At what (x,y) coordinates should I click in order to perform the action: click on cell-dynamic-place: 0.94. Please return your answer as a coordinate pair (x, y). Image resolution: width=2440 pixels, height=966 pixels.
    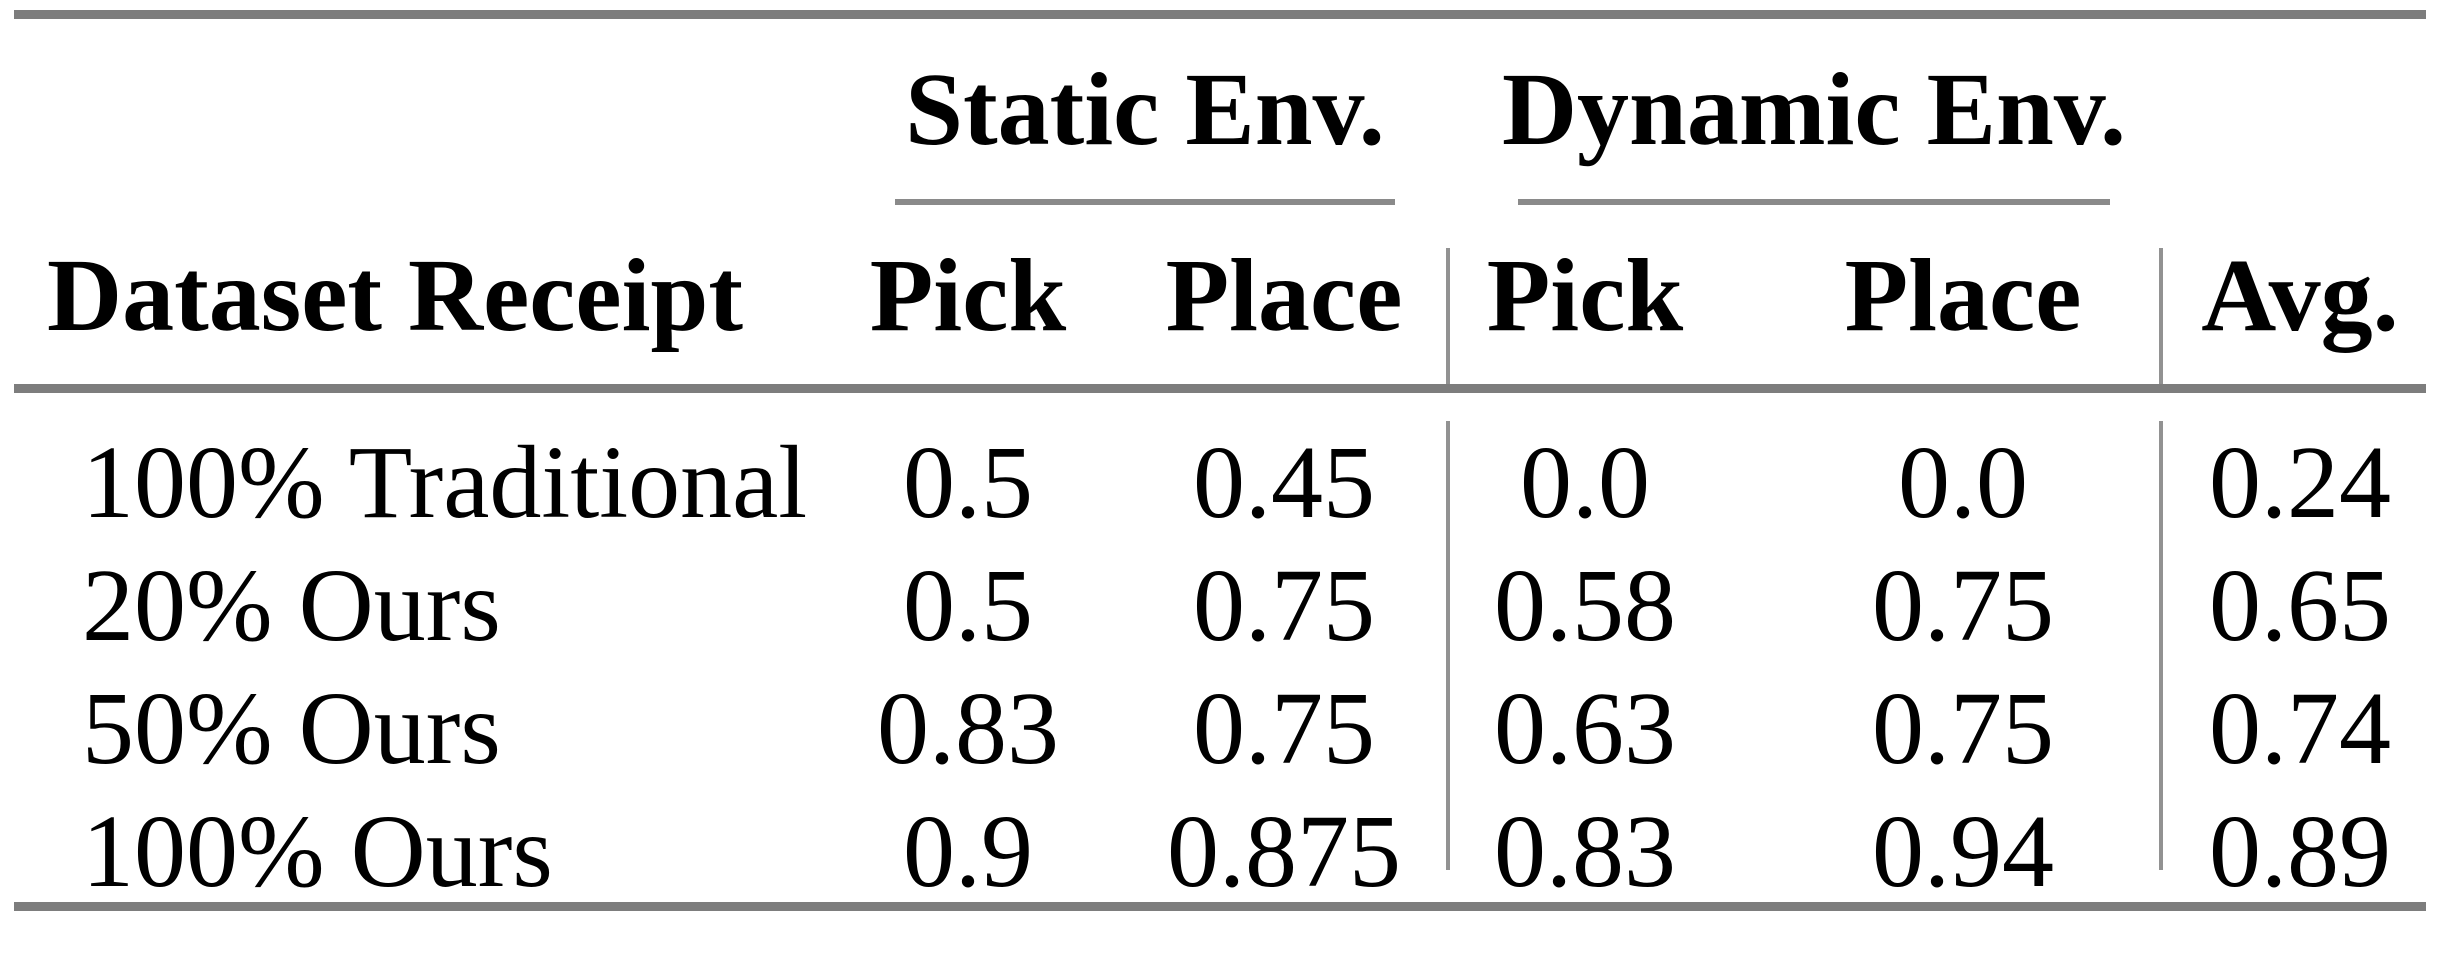
    Looking at the image, I should click on (1963, 851).